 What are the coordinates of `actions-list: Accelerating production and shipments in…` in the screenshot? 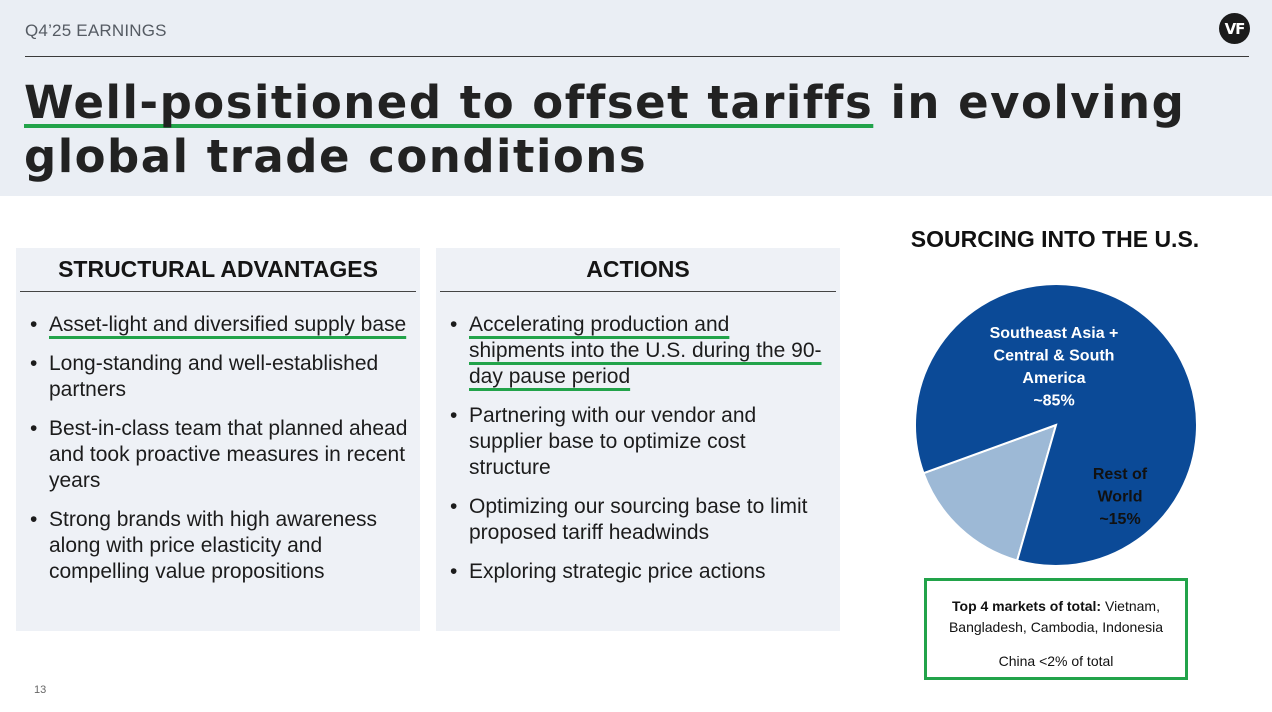 It's located at (638, 438).